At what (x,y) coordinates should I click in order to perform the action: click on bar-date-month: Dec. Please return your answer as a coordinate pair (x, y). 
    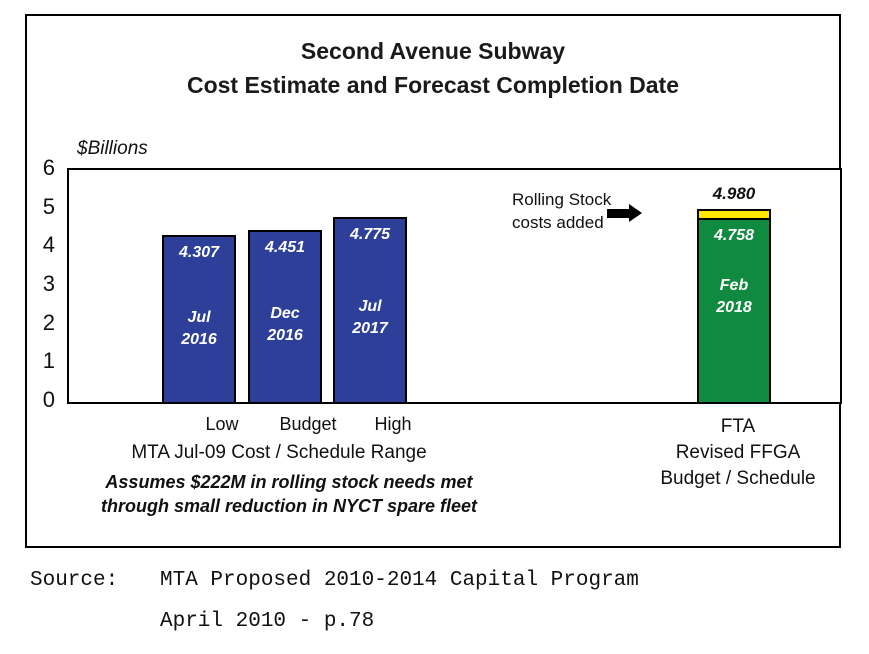
    Looking at the image, I should click on (285, 314).